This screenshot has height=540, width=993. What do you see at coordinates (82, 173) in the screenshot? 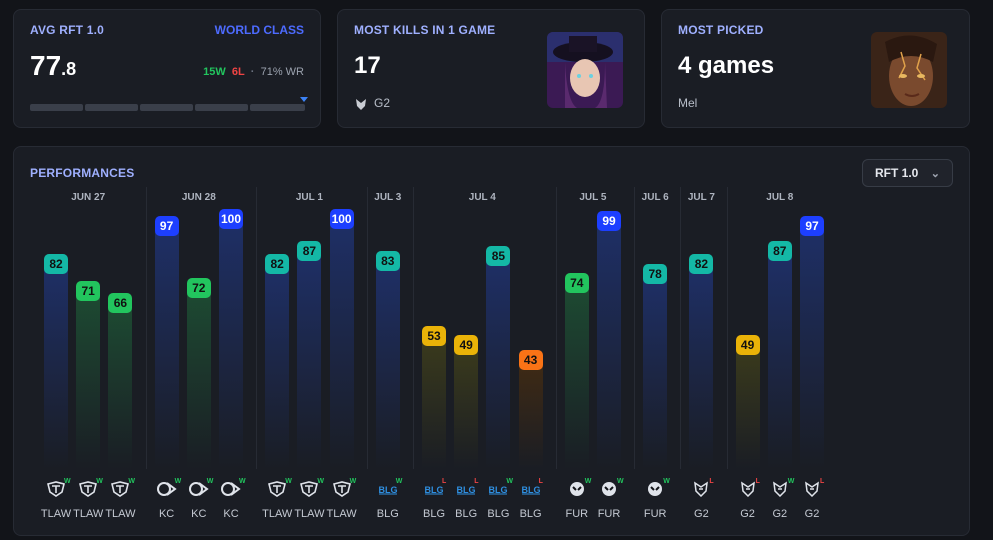
I see `performances-title: PERFORMANCES` at bounding box center [82, 173].